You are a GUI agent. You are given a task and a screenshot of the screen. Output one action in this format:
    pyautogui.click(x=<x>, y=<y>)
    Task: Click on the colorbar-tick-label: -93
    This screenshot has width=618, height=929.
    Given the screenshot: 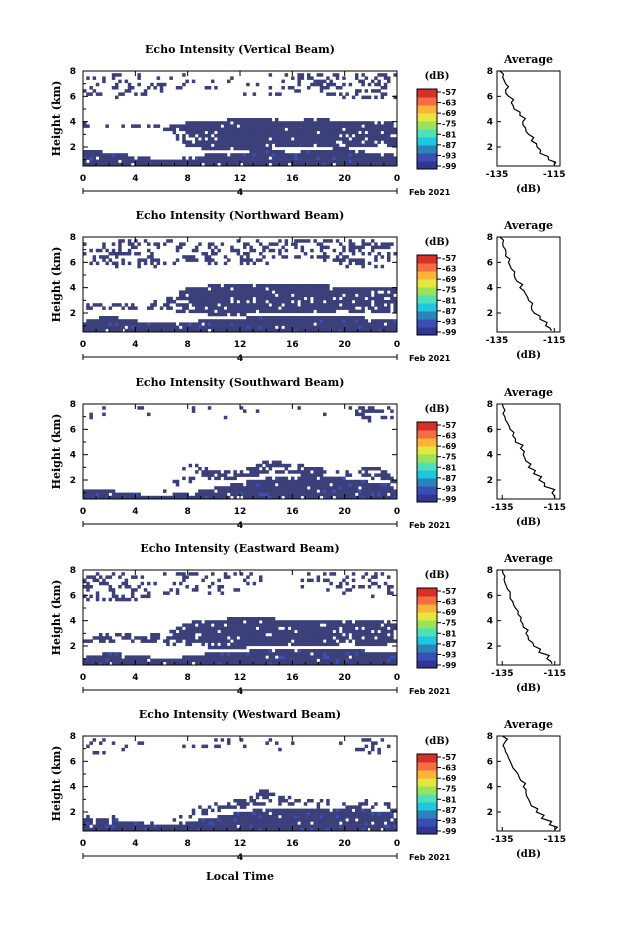 What is the action you would take?
    pyautogui.click(x=449, y=321)
    